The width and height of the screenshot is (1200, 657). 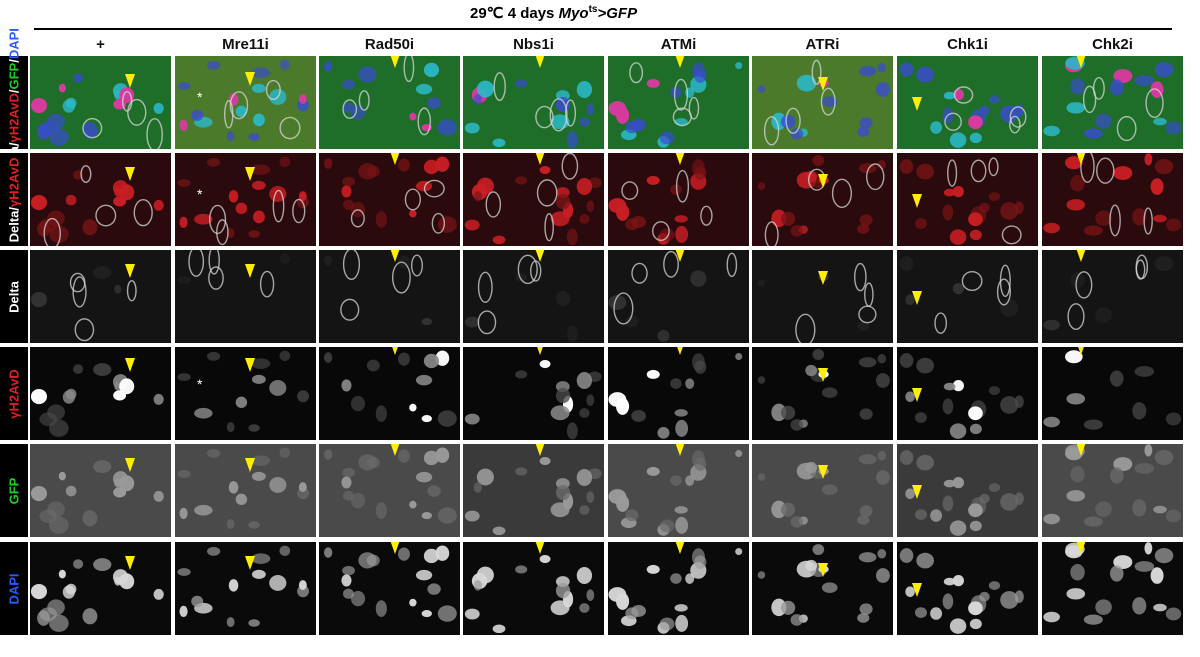 I want to click on row-label-part: DAPI, so click(x=14, y=43).